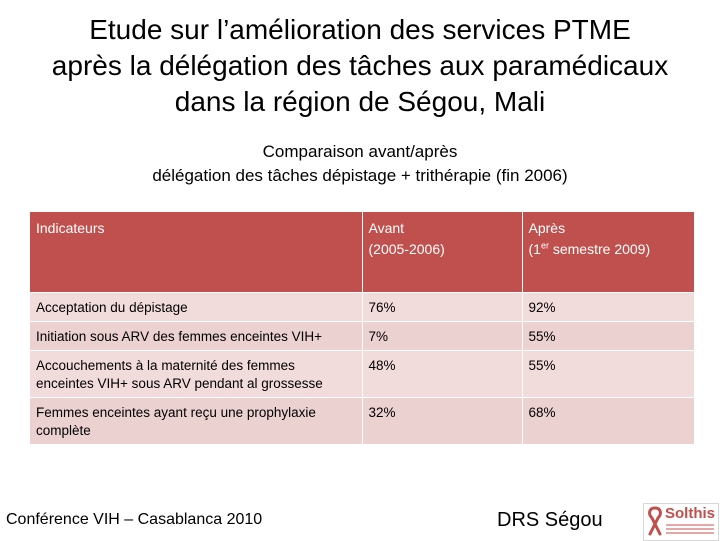 The height and width of the screenshot is (541, 720). Describe the element at coordinates (608, 307) in the screenshot. I see `apres-cell: 92%` at that location.